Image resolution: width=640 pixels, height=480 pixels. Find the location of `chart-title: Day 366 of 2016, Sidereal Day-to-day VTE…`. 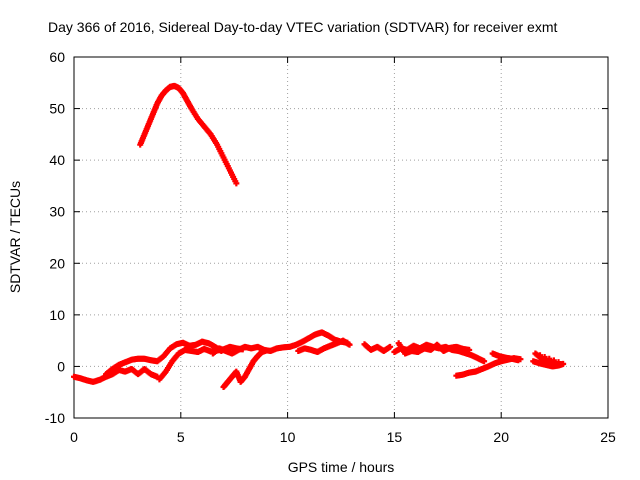

chart-title: Day 366 of 2016, Sidereal Day-to-day VTE… is located at coordinates (302, 27).